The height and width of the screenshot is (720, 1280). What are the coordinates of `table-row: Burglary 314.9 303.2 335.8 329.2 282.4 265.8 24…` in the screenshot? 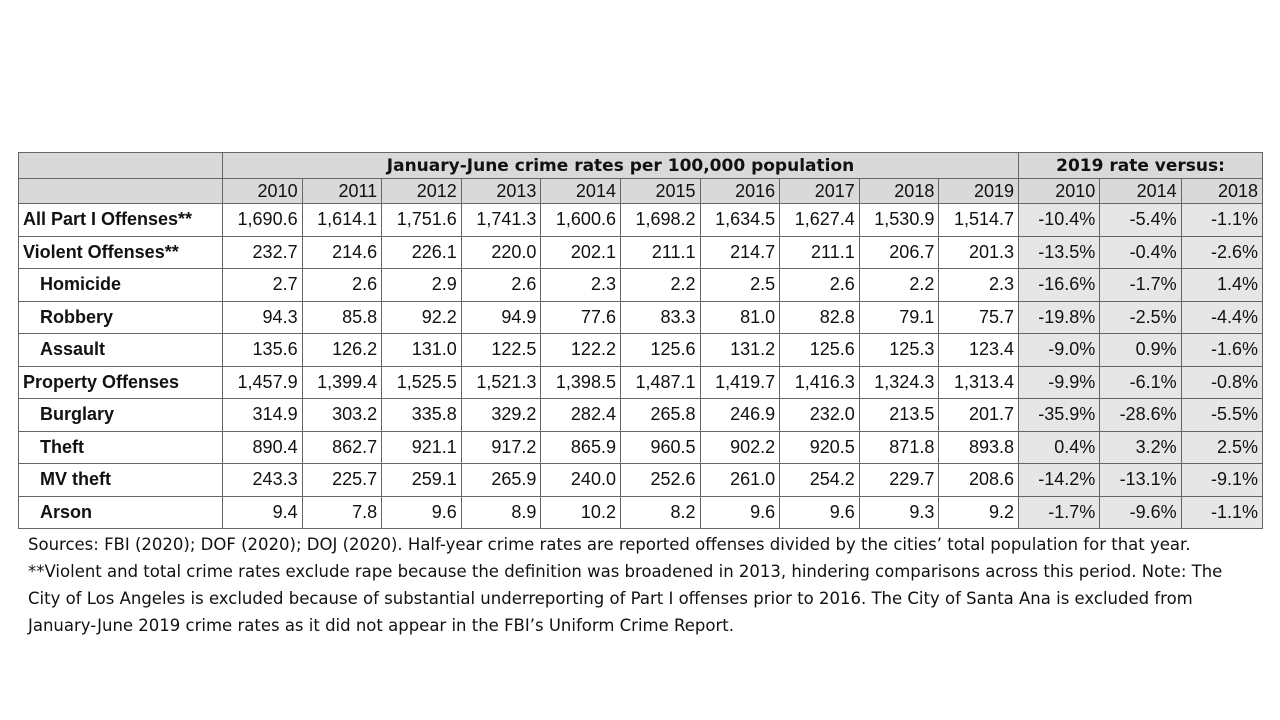 It's located at (641, 415).